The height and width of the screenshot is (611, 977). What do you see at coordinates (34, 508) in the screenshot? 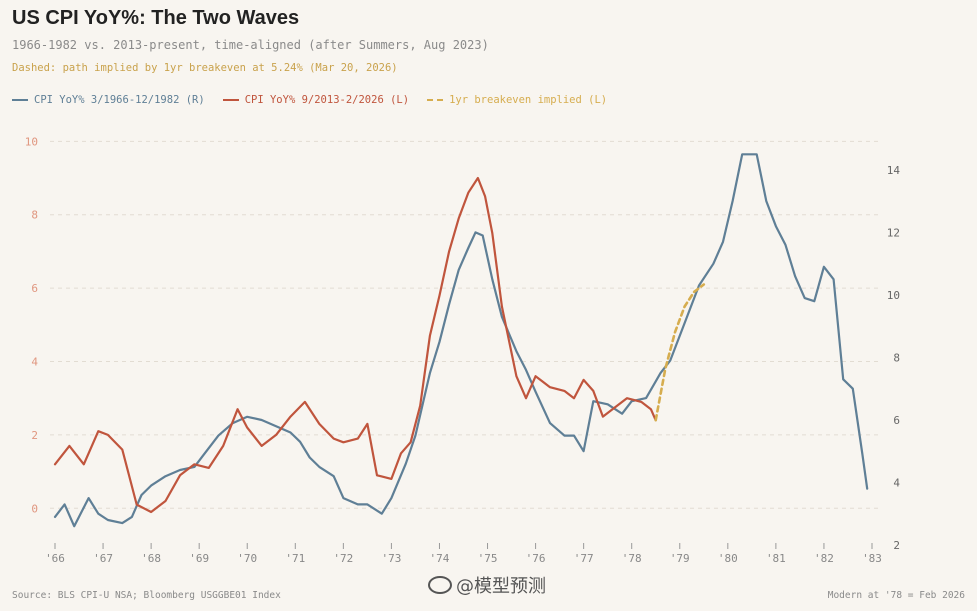
I see `left-tick-label: 0` at bounding box center [34, 508].